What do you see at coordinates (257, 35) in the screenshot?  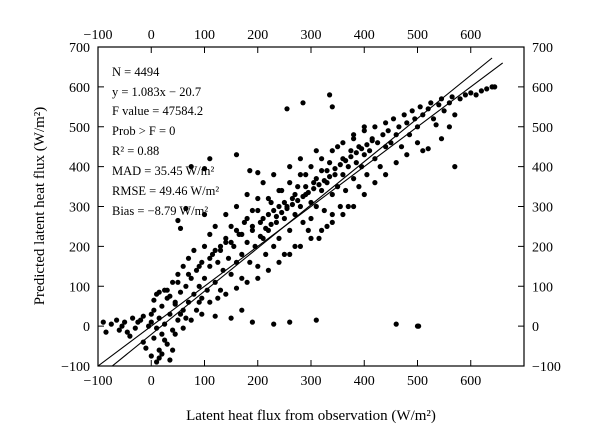 I see `x-tick-label-top: 200` at bounding box center [257, 35].